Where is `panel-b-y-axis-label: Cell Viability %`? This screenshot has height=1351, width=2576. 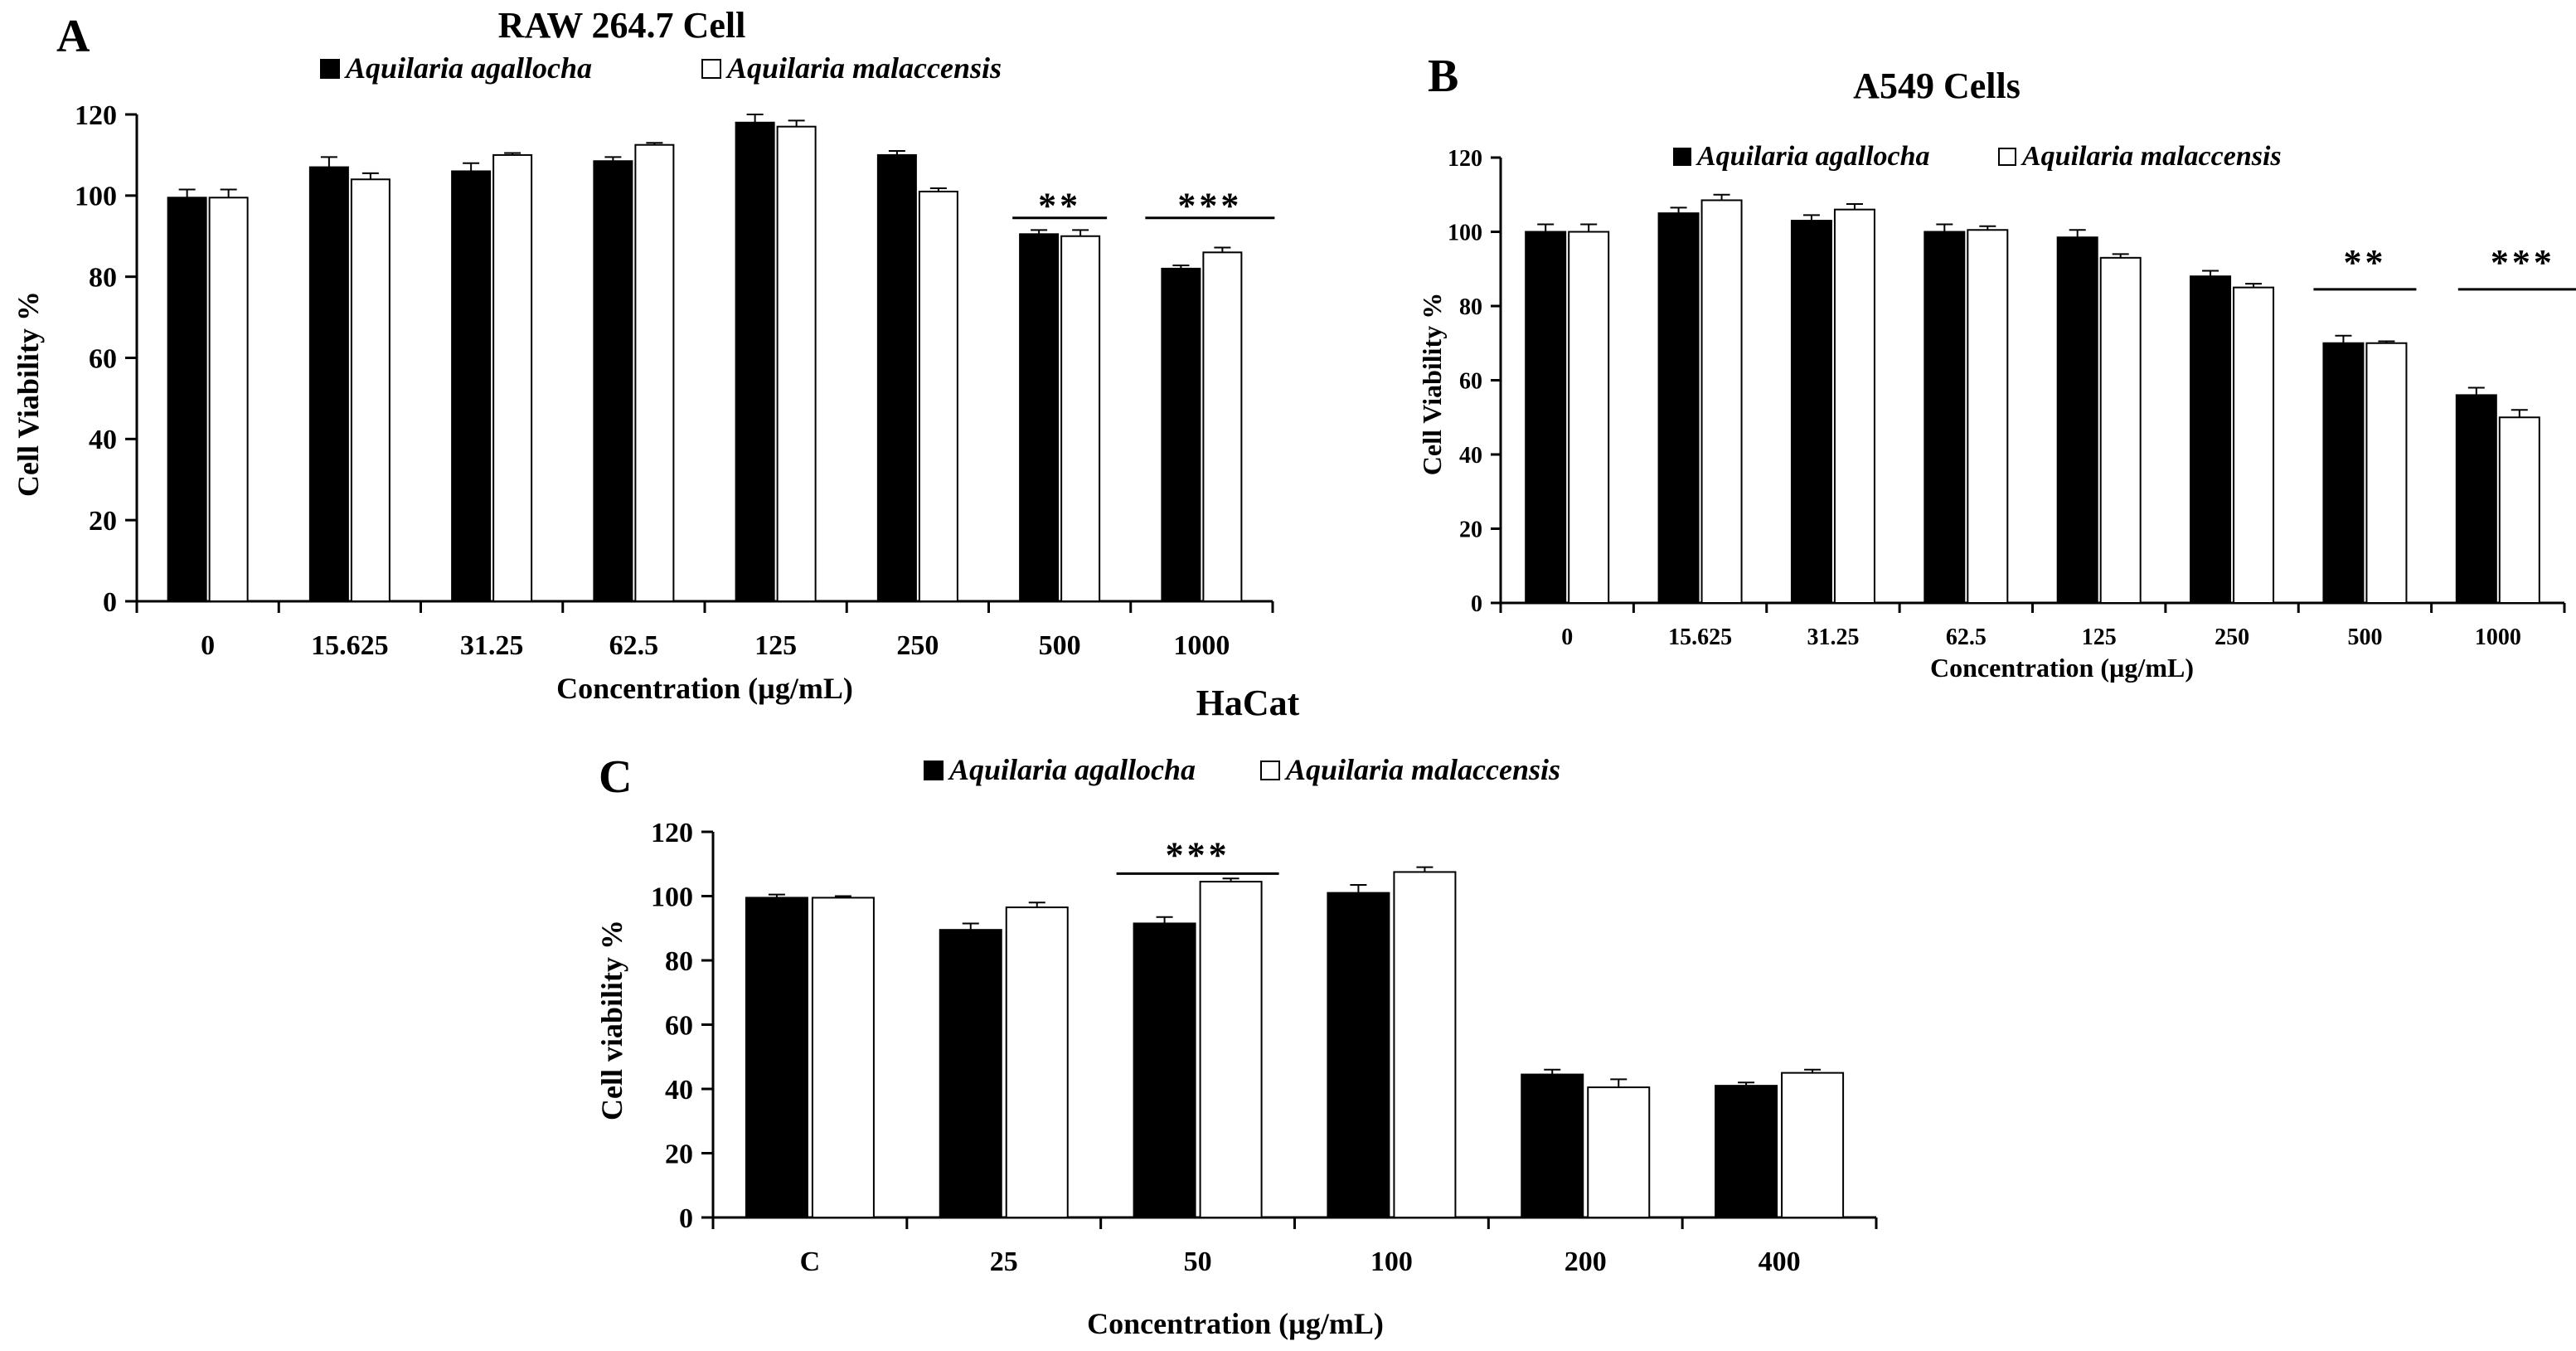 panel-b-y-axis-label: Cell Viability % is located at coordinates (1432, 384).